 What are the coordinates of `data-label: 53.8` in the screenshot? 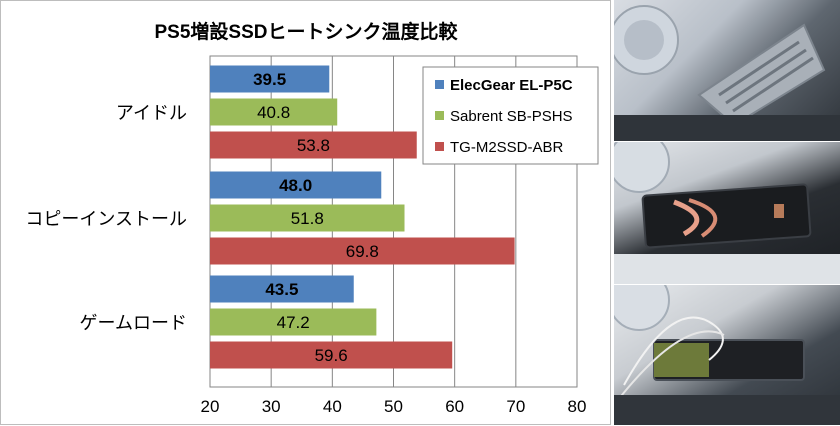 It's located at (313, 145).